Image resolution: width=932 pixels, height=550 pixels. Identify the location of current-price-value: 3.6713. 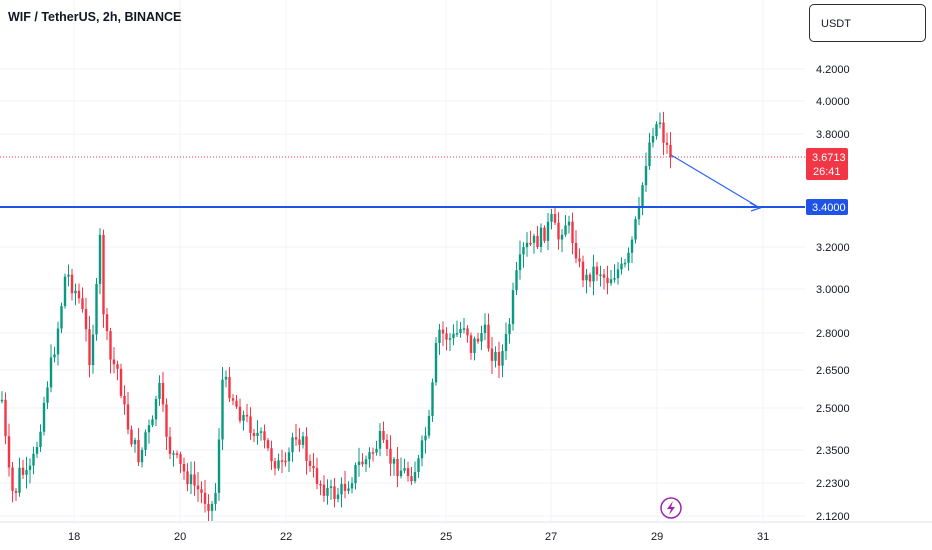
(829, 158).